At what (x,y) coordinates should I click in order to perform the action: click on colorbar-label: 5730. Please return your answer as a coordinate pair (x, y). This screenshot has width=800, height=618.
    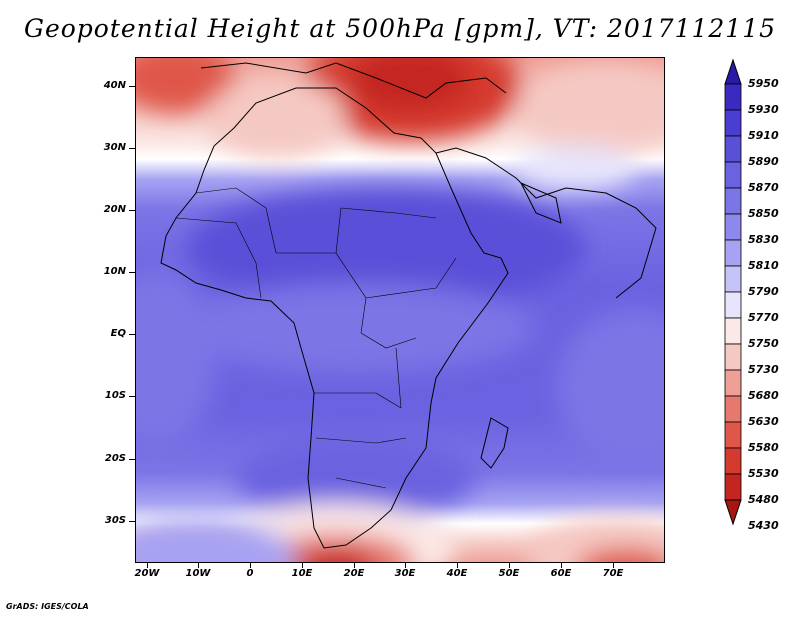
    Looking at the image, I should click on (763, 369).